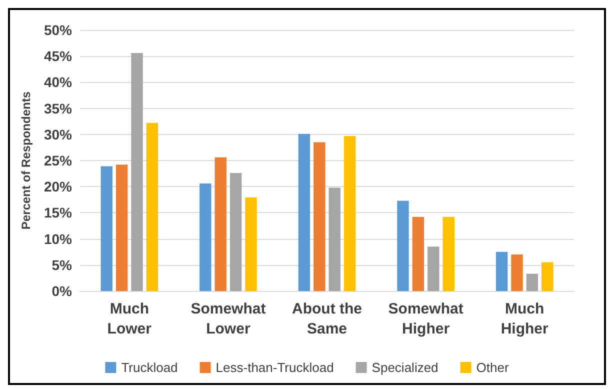 The height and width of the screenshot is (389, 610). What do you see at coordinates (275, 367) in the screenshot?
I see `legend-label: Less-than-Truckload` at bounding box center [275, 367].